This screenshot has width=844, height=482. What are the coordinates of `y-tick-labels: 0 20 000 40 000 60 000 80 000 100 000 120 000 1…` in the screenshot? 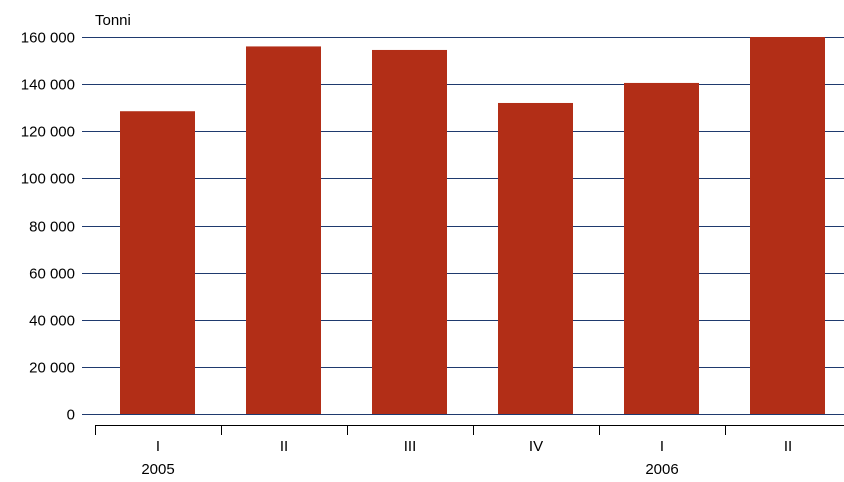 It's located at (48, 227).